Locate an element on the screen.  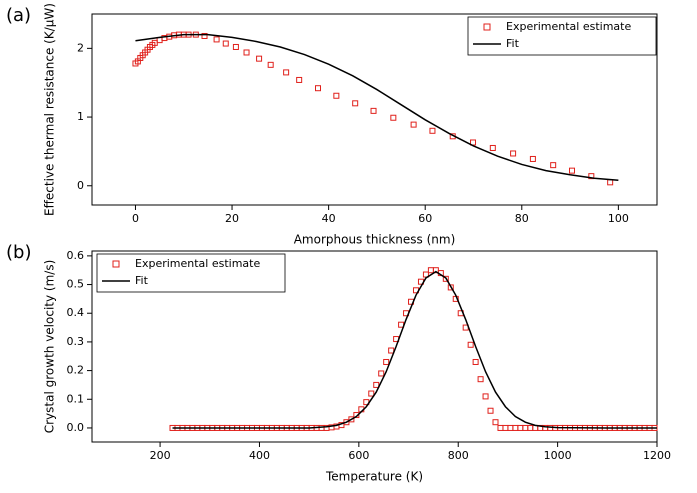
y-tick-label: 0 is located at coordinates (80, 185).